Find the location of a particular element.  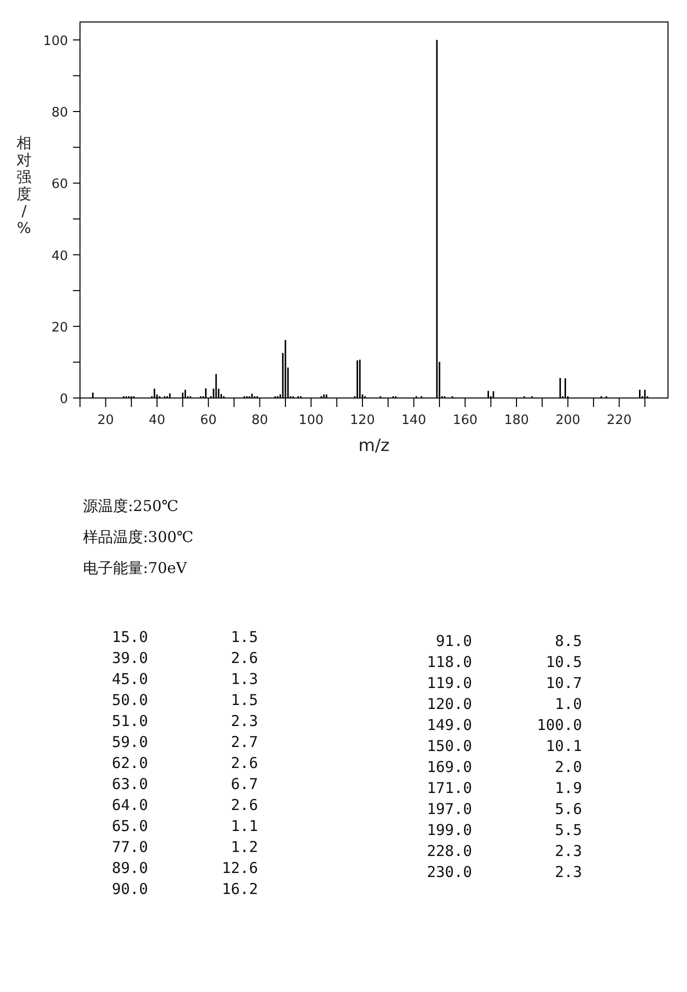

text: 64.0 is located at coordinates (130, 805).